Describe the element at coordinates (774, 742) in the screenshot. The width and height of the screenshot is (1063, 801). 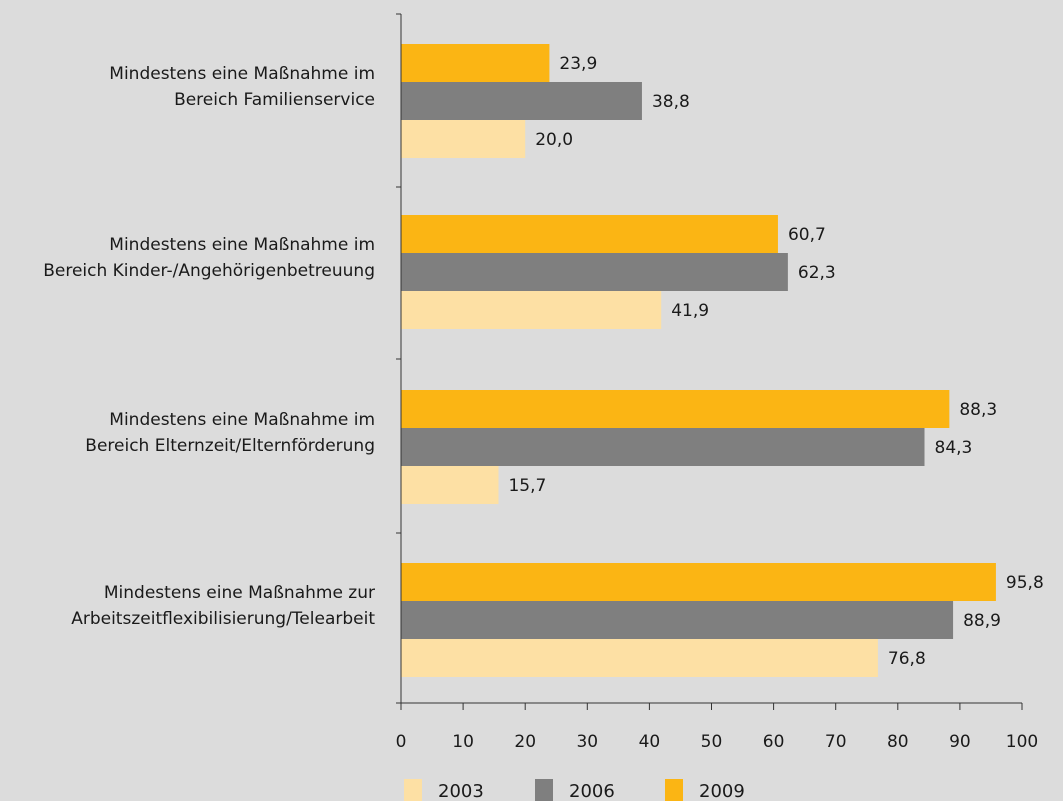
I see `x-tick-label: 60` at that location.